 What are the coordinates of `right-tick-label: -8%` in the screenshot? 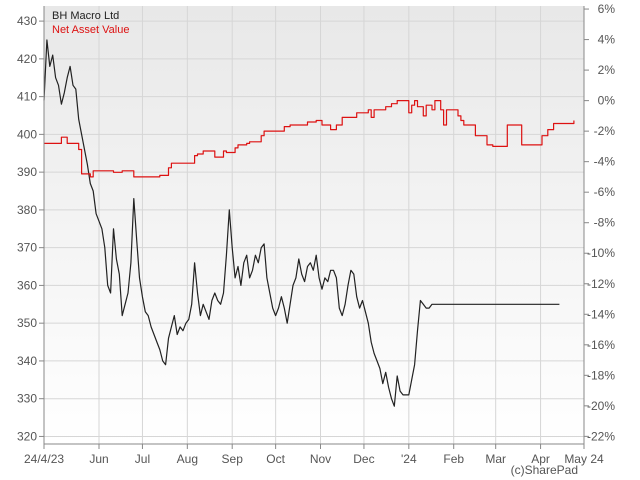 It's located at (605, 223).